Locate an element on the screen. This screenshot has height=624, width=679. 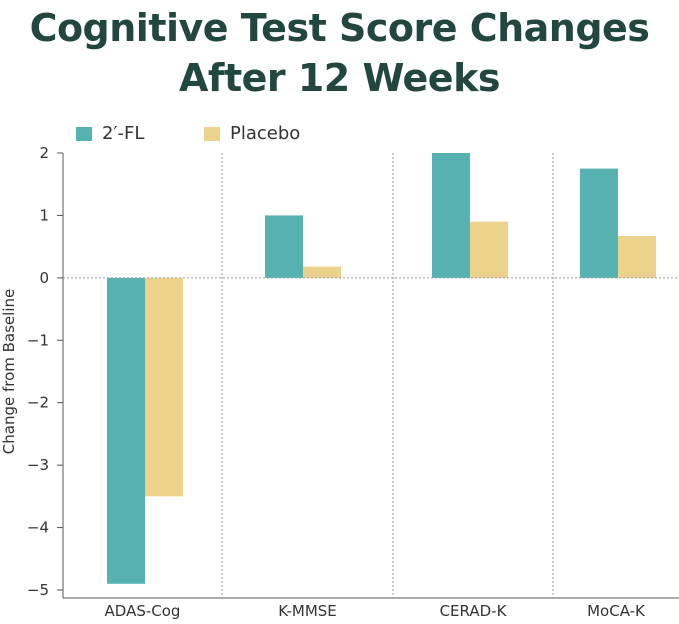
x-category-label: K-MMSE is located at coordinates (307, 611).